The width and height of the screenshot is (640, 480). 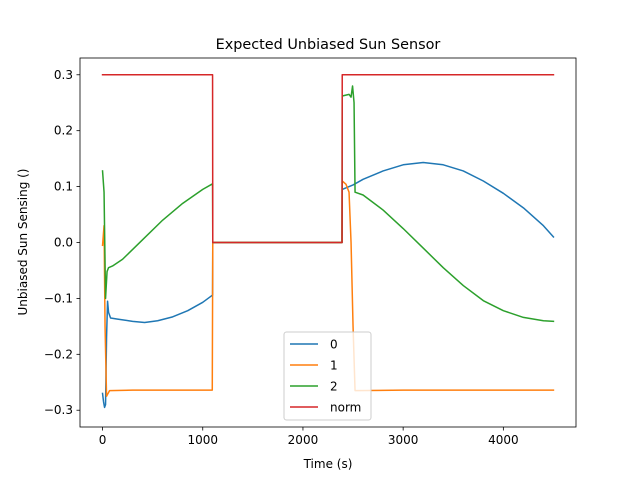 I want to click on x-tick-label: 3000, so click(x=403, y=440).